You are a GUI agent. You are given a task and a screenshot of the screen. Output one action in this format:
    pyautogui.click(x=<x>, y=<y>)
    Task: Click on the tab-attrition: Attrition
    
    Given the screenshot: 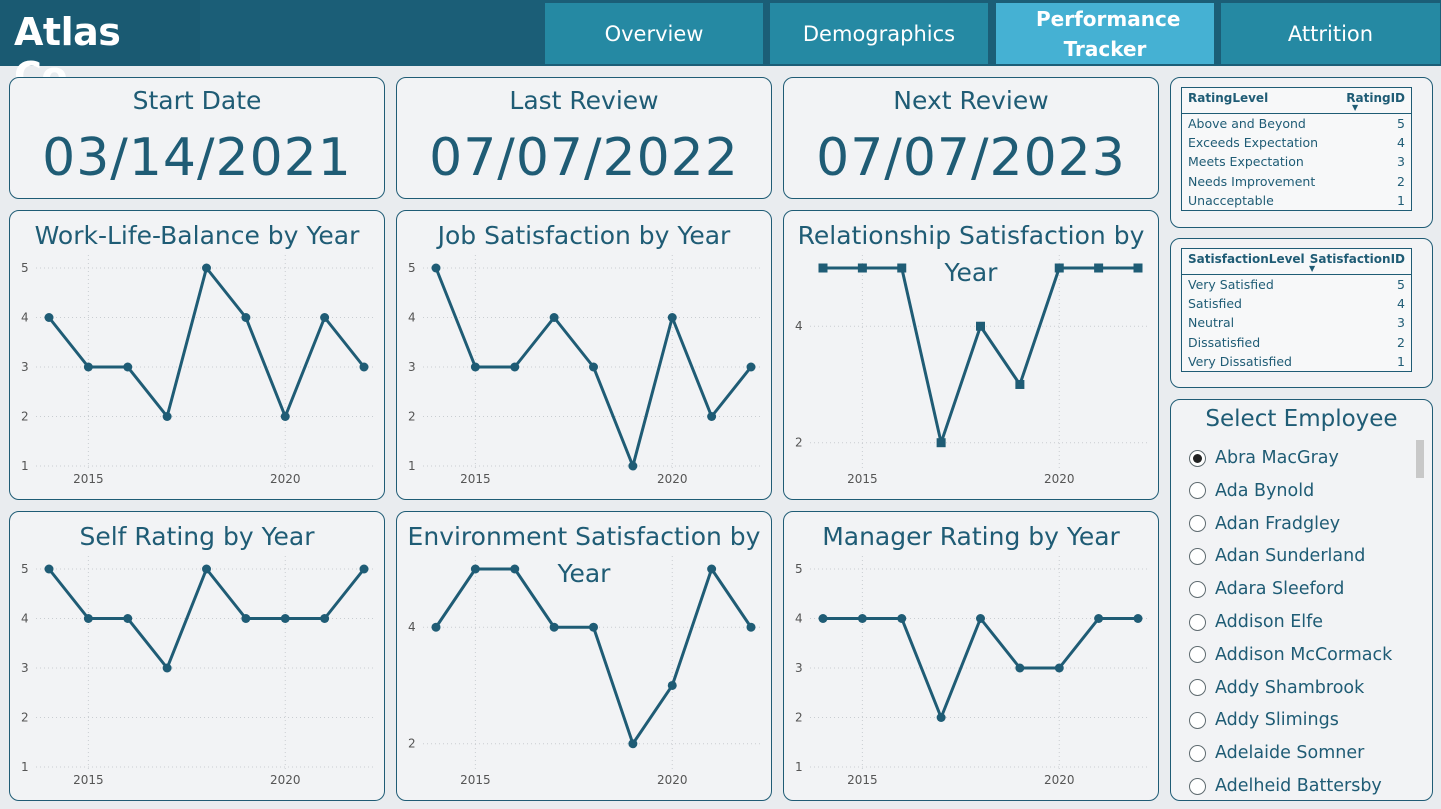 What is the action you would take?
    pyautogui.click(x=1330, y=33)
    